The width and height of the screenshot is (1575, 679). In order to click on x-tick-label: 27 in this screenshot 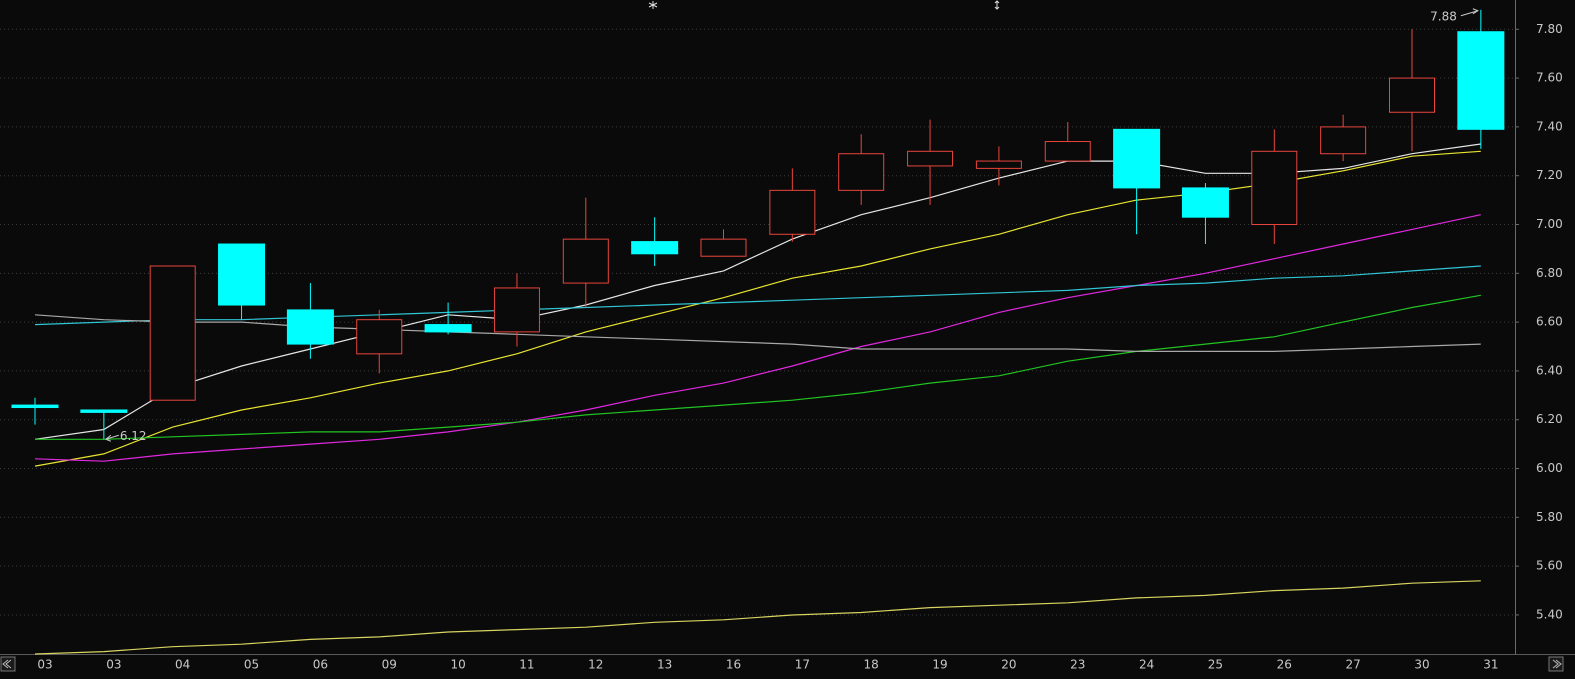, I will do `click(1353, 665)`.